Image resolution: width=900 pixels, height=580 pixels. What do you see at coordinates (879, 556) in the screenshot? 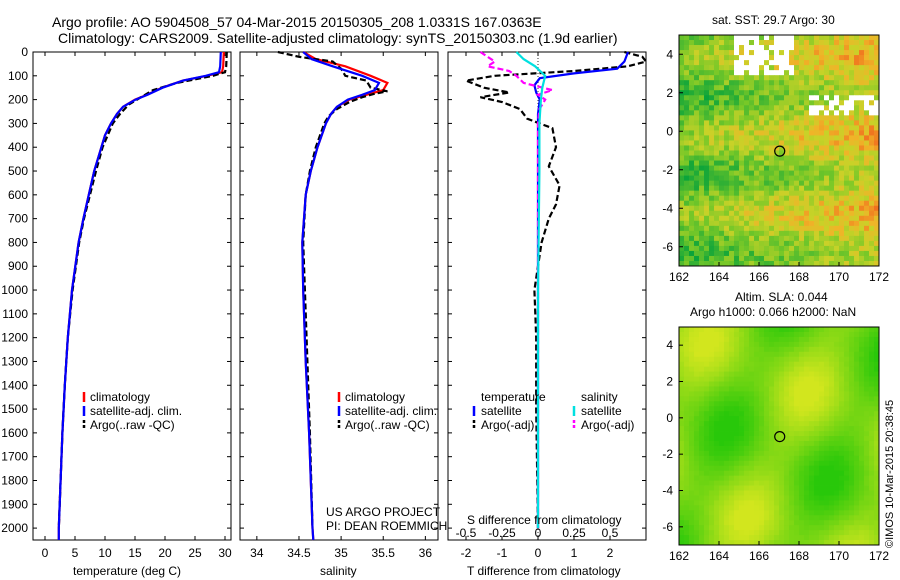
I see `map-x-tick-label: 172` at bounding box center [879, 556].